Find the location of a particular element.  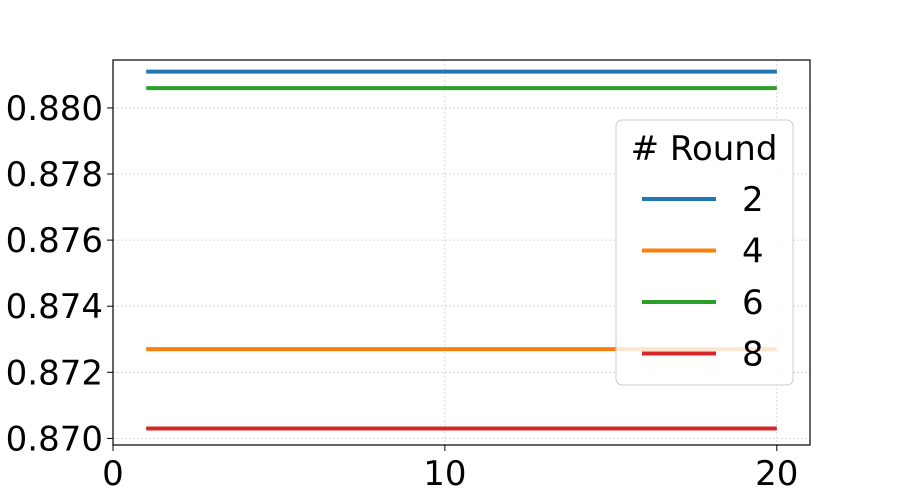

legend: # Round 2 4 6 8 is located at coordinates (704, 252).